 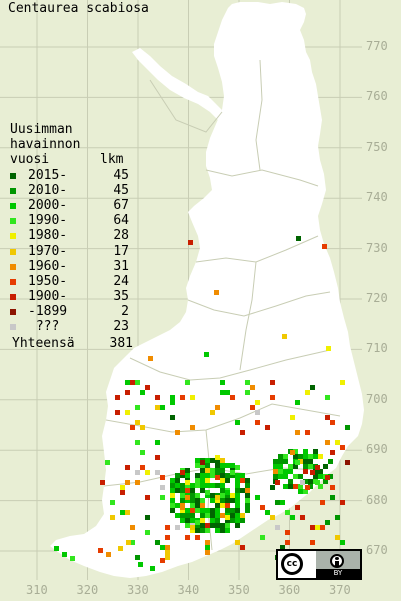 I want to click on x-tick-label: 320, so click(x=87, y=590).